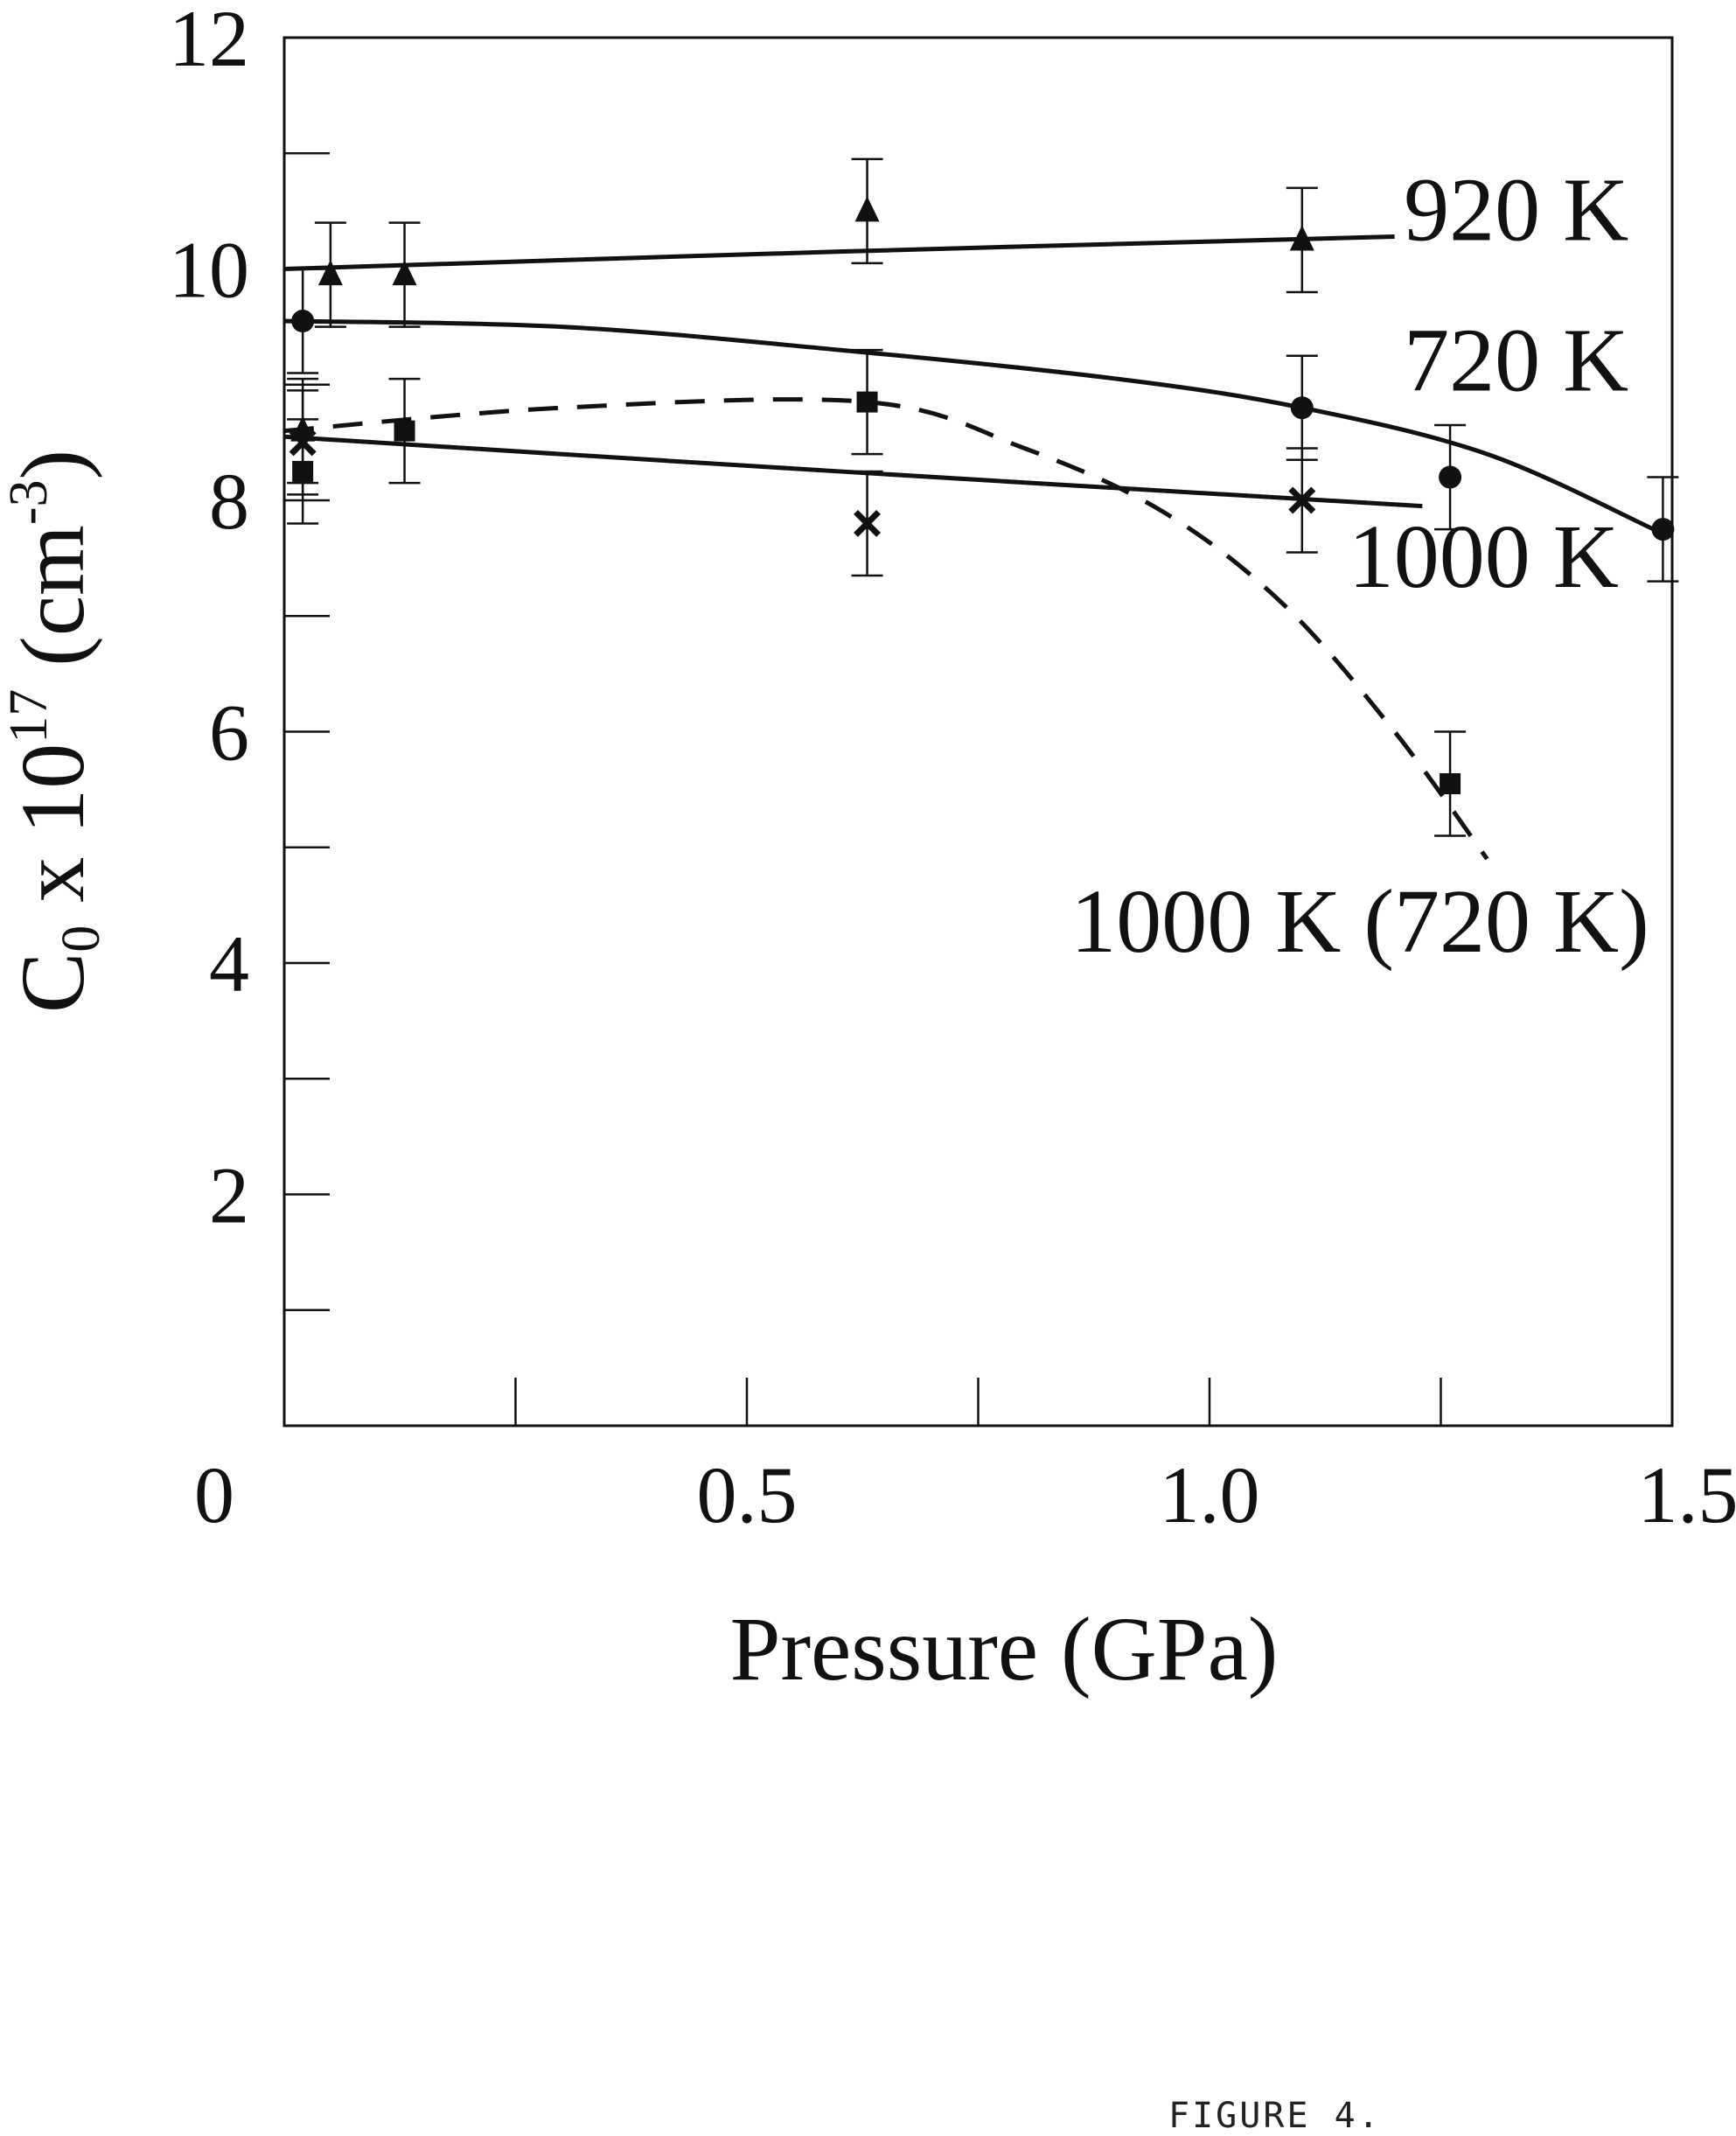  I want to click on y-title-unit-sup: -3, so click(29, 502).